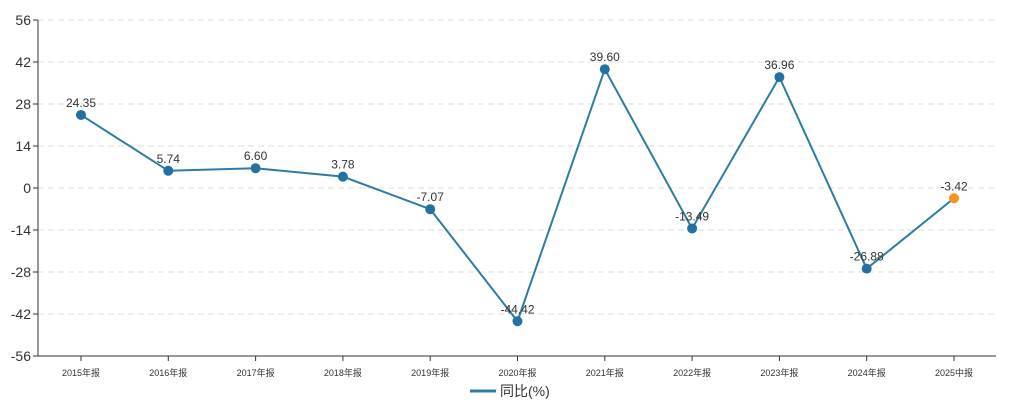  What do you see at coordinates (343, 165) in the screenshot?
I see `data-label: 3.78` at bounding box center [343, 165].